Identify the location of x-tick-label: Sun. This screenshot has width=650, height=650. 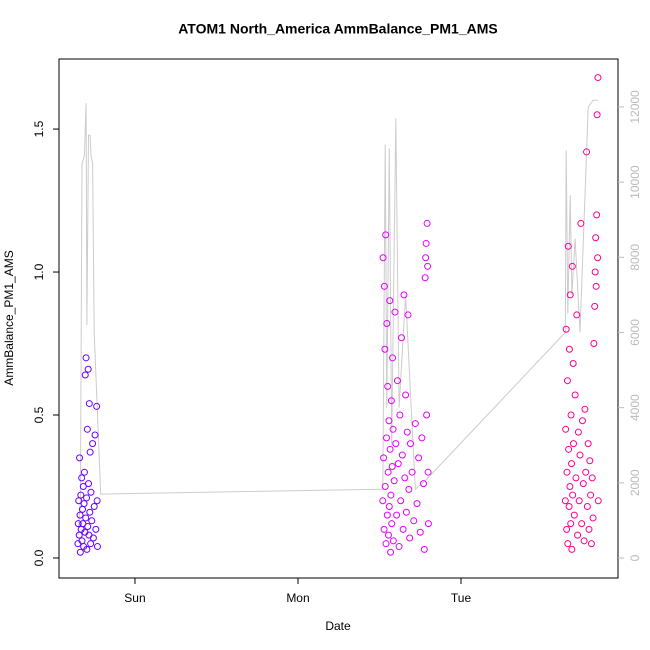
(134, 598).